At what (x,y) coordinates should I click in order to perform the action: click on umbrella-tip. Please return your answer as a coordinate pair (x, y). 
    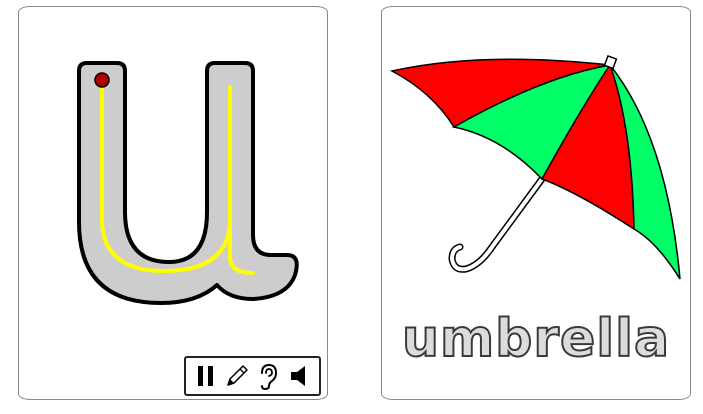
    Looking at the image, I should click on (610, 62).